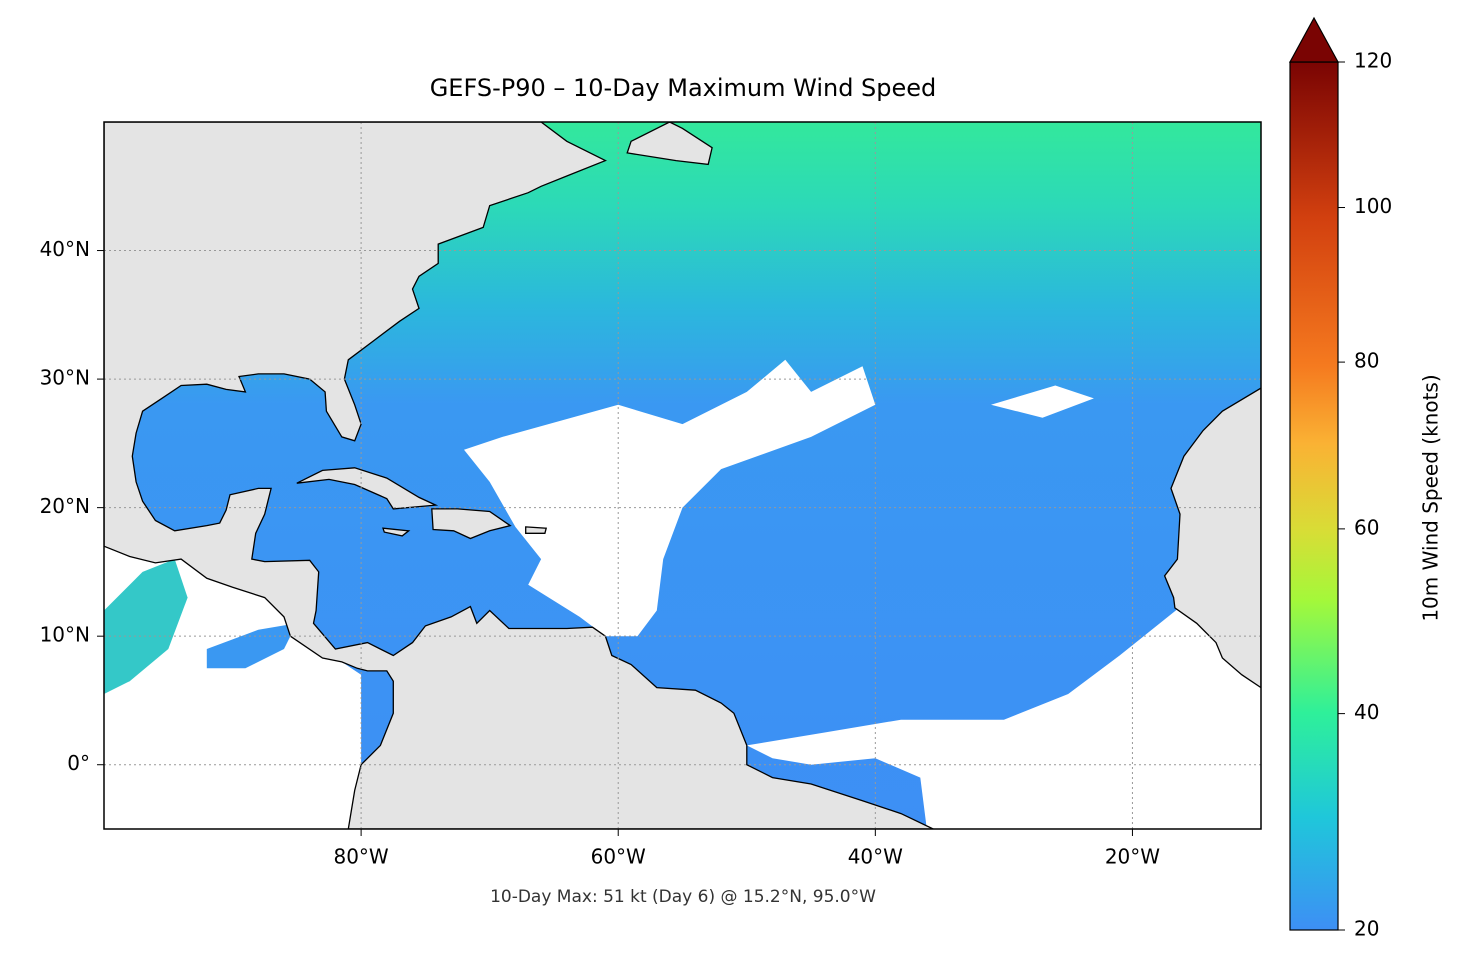 This screenshot has height=973, width=1466. I want to click on lat-tick-label: 0°, so click(78, 763).